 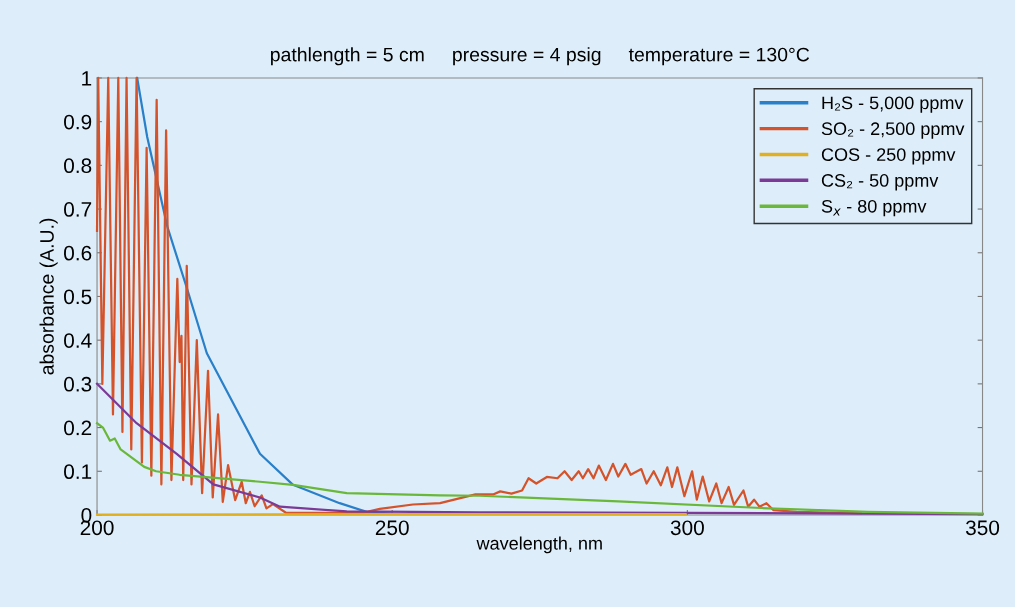 I want to click on x-axis-title: wavelength, nm, so click(x=539, y=545).